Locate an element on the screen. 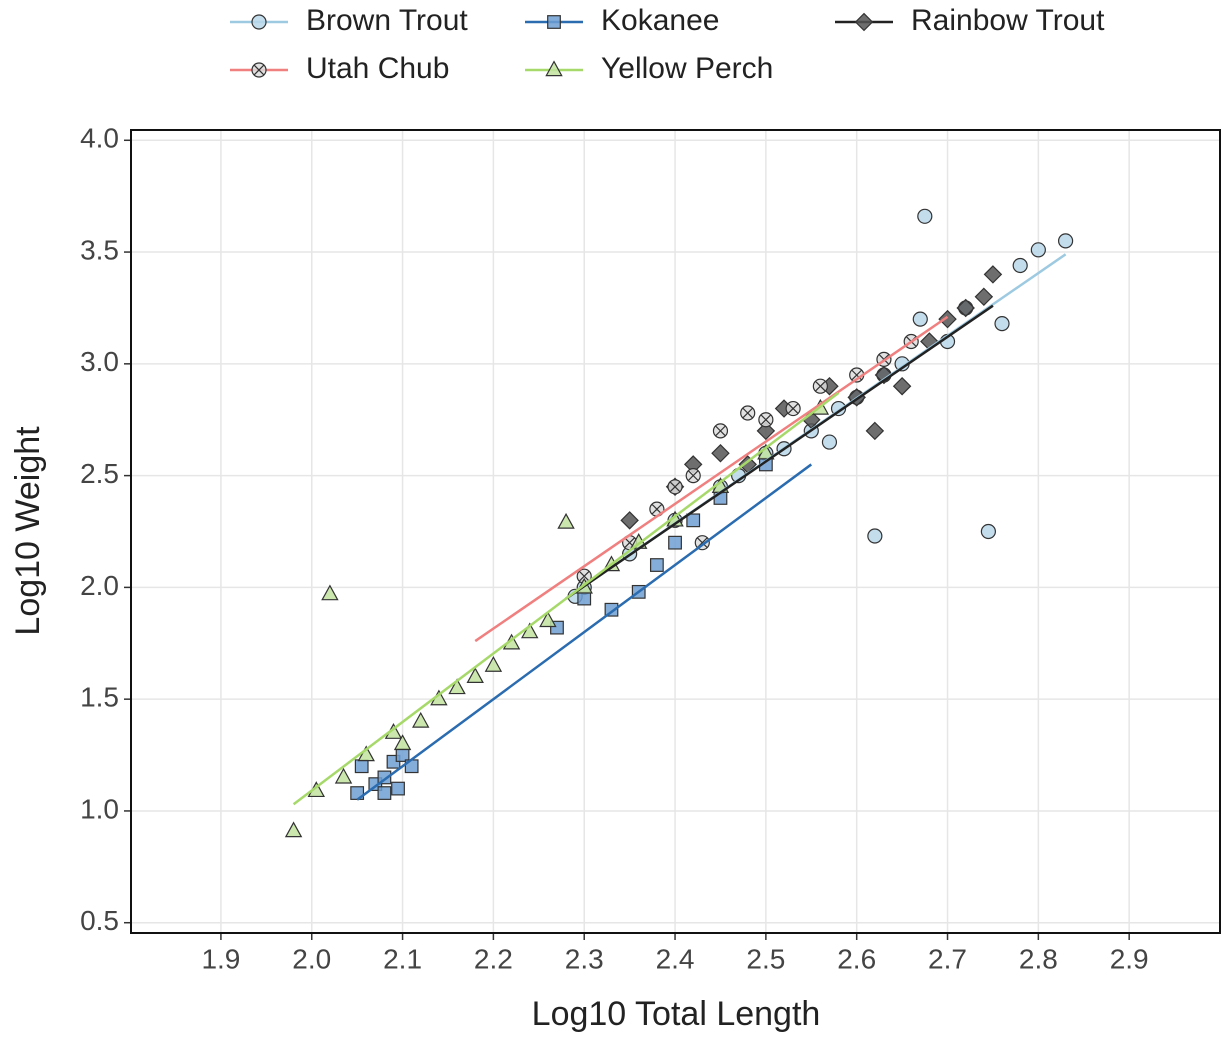 Image resolution: width=1221 pixels, height=1040 pixels. x-tick-label: 2.0 is located at coordinates (311, 958).